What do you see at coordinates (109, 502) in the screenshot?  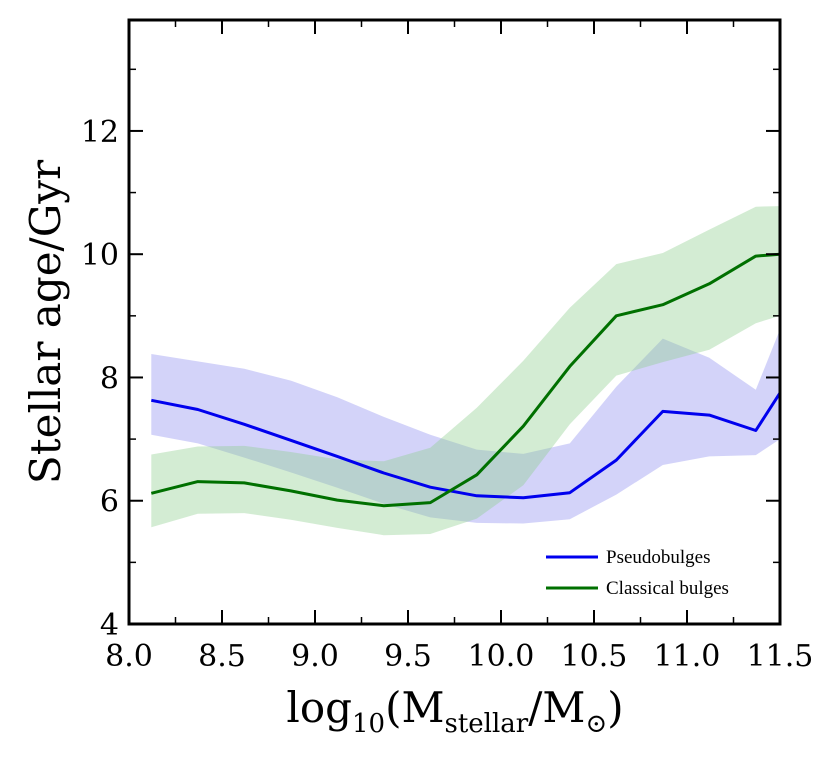 I see `y-tick-label: 6` at bounding box center [109, 502].